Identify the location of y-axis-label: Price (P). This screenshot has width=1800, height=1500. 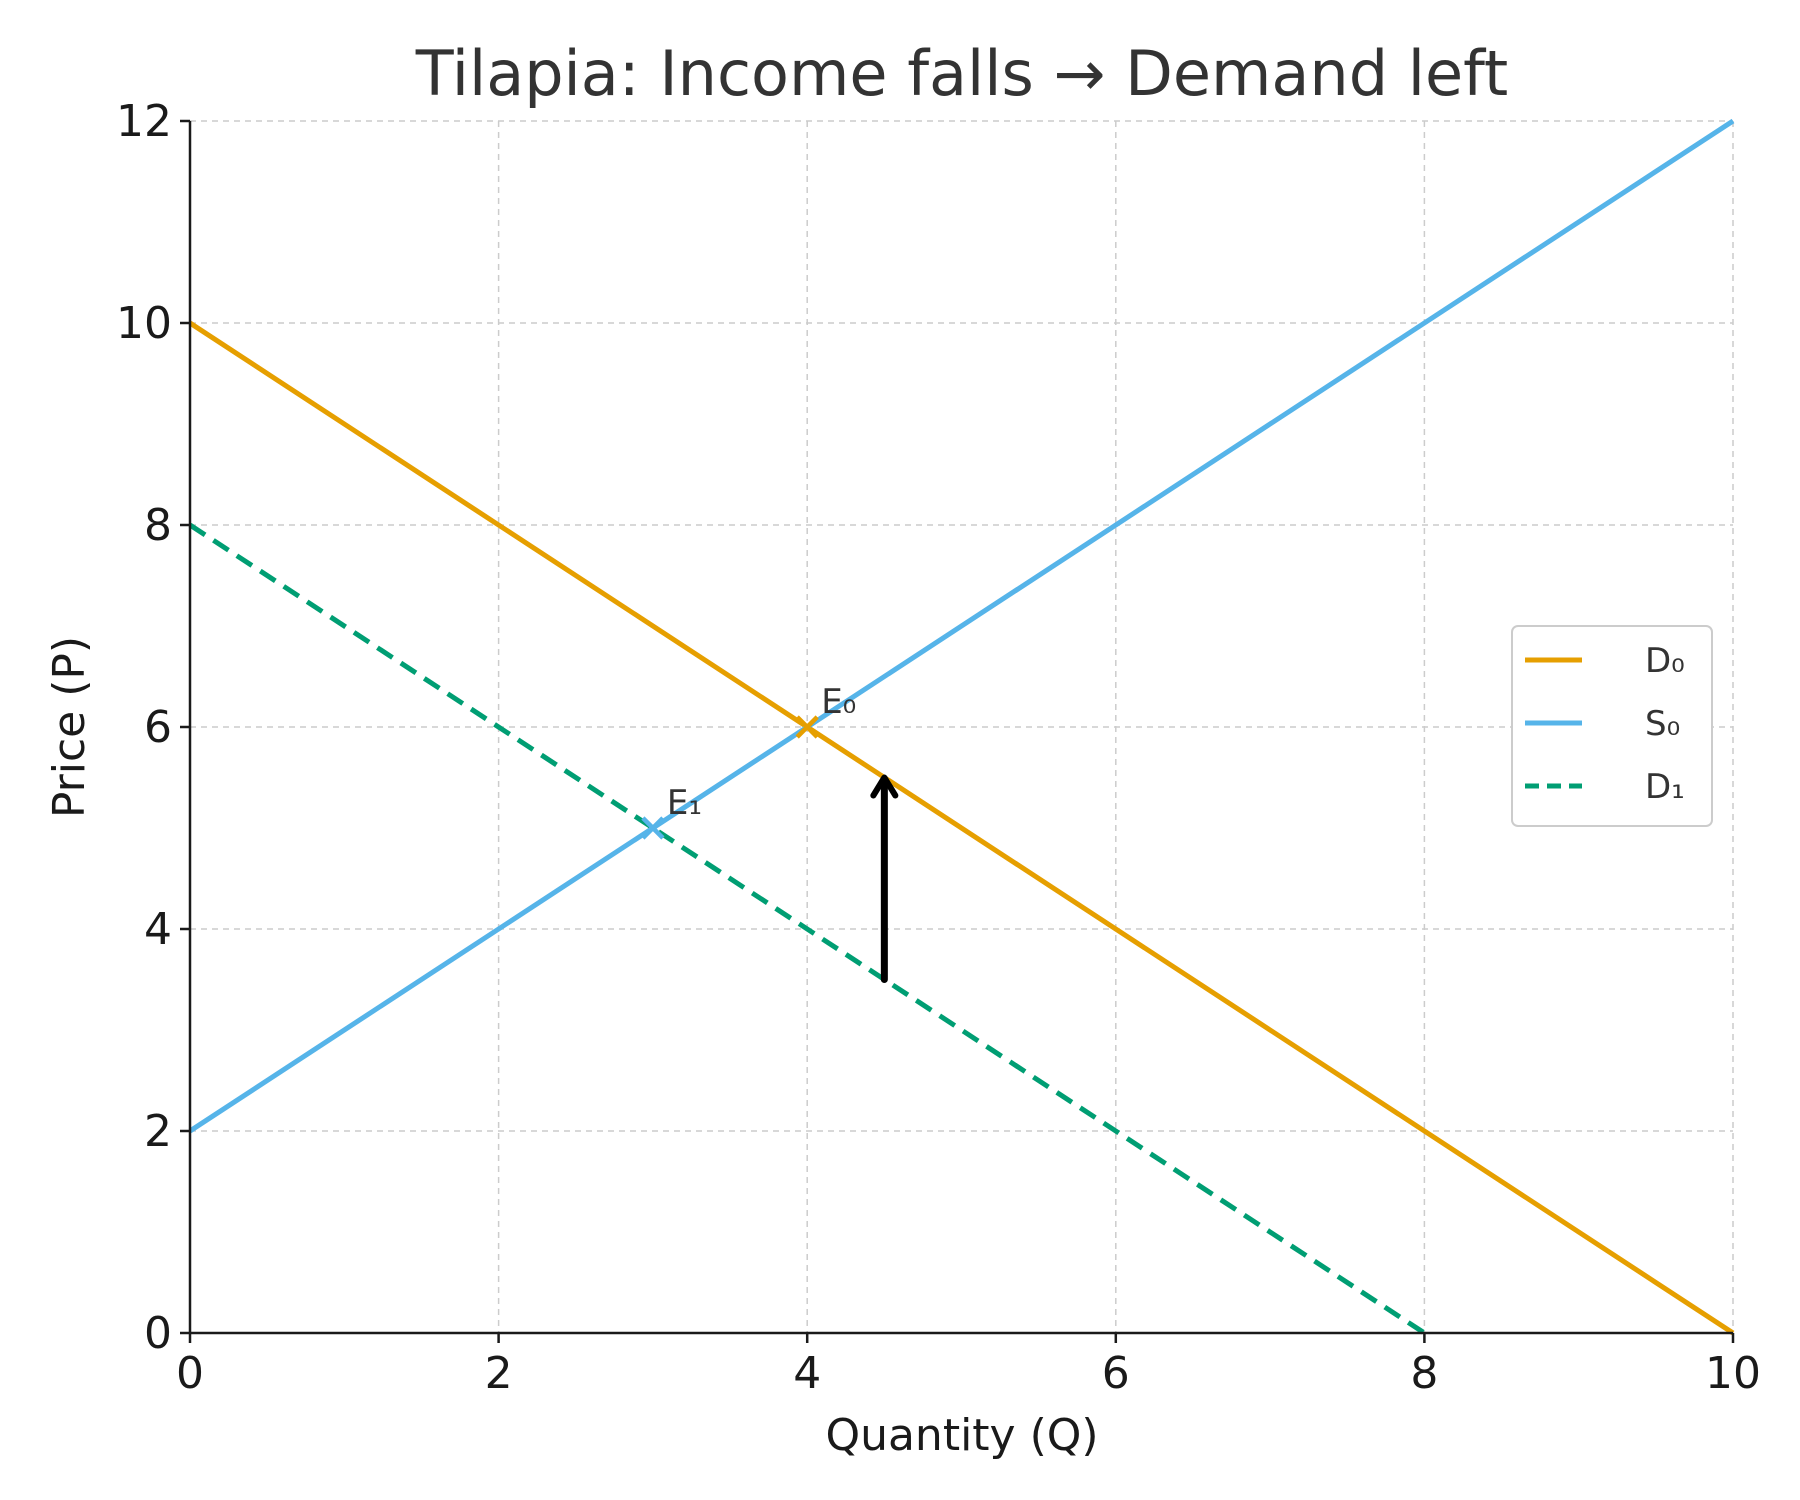
(69, 727).